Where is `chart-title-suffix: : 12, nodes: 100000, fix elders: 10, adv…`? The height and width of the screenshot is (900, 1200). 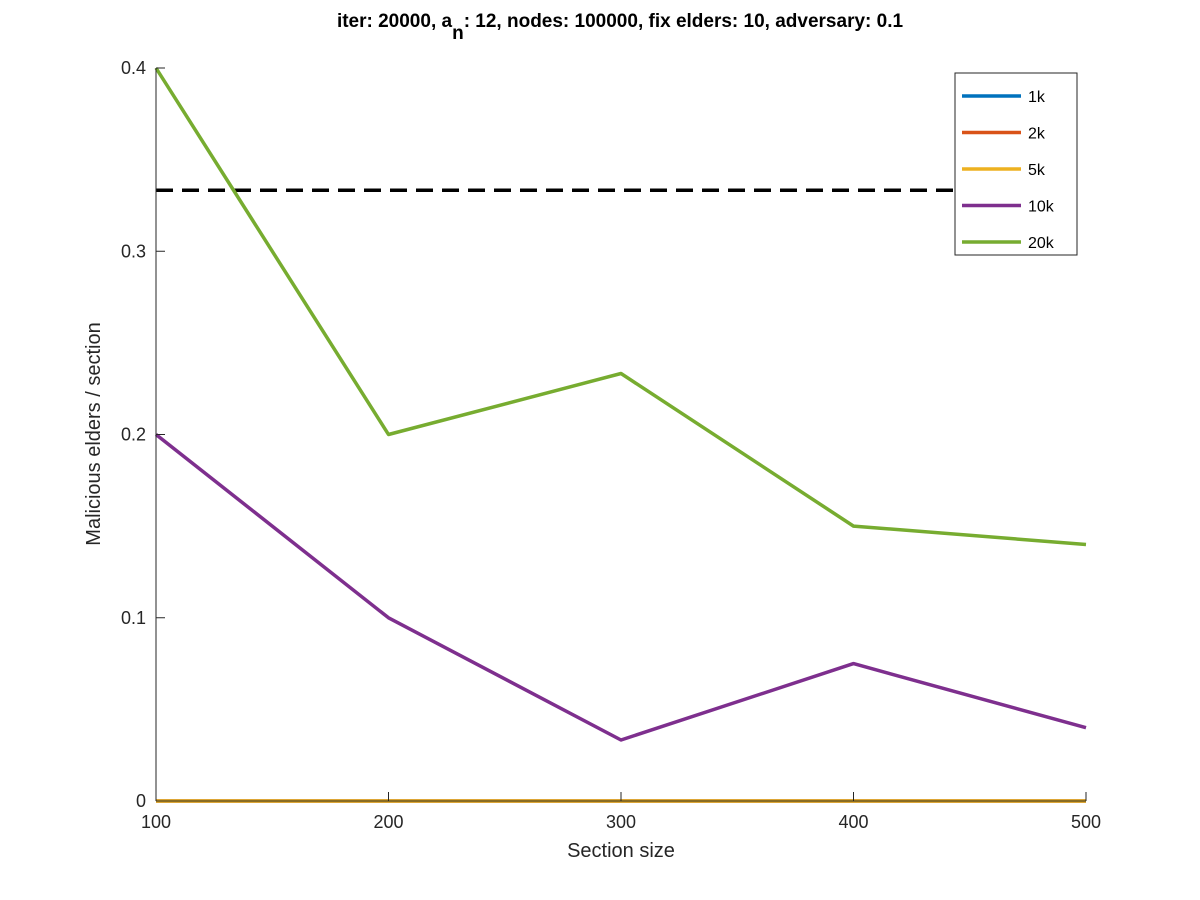 chart-title-suffix: : 12, nodes: 100000, fix elders: 10, adv… is located at coordinates (684, 21).